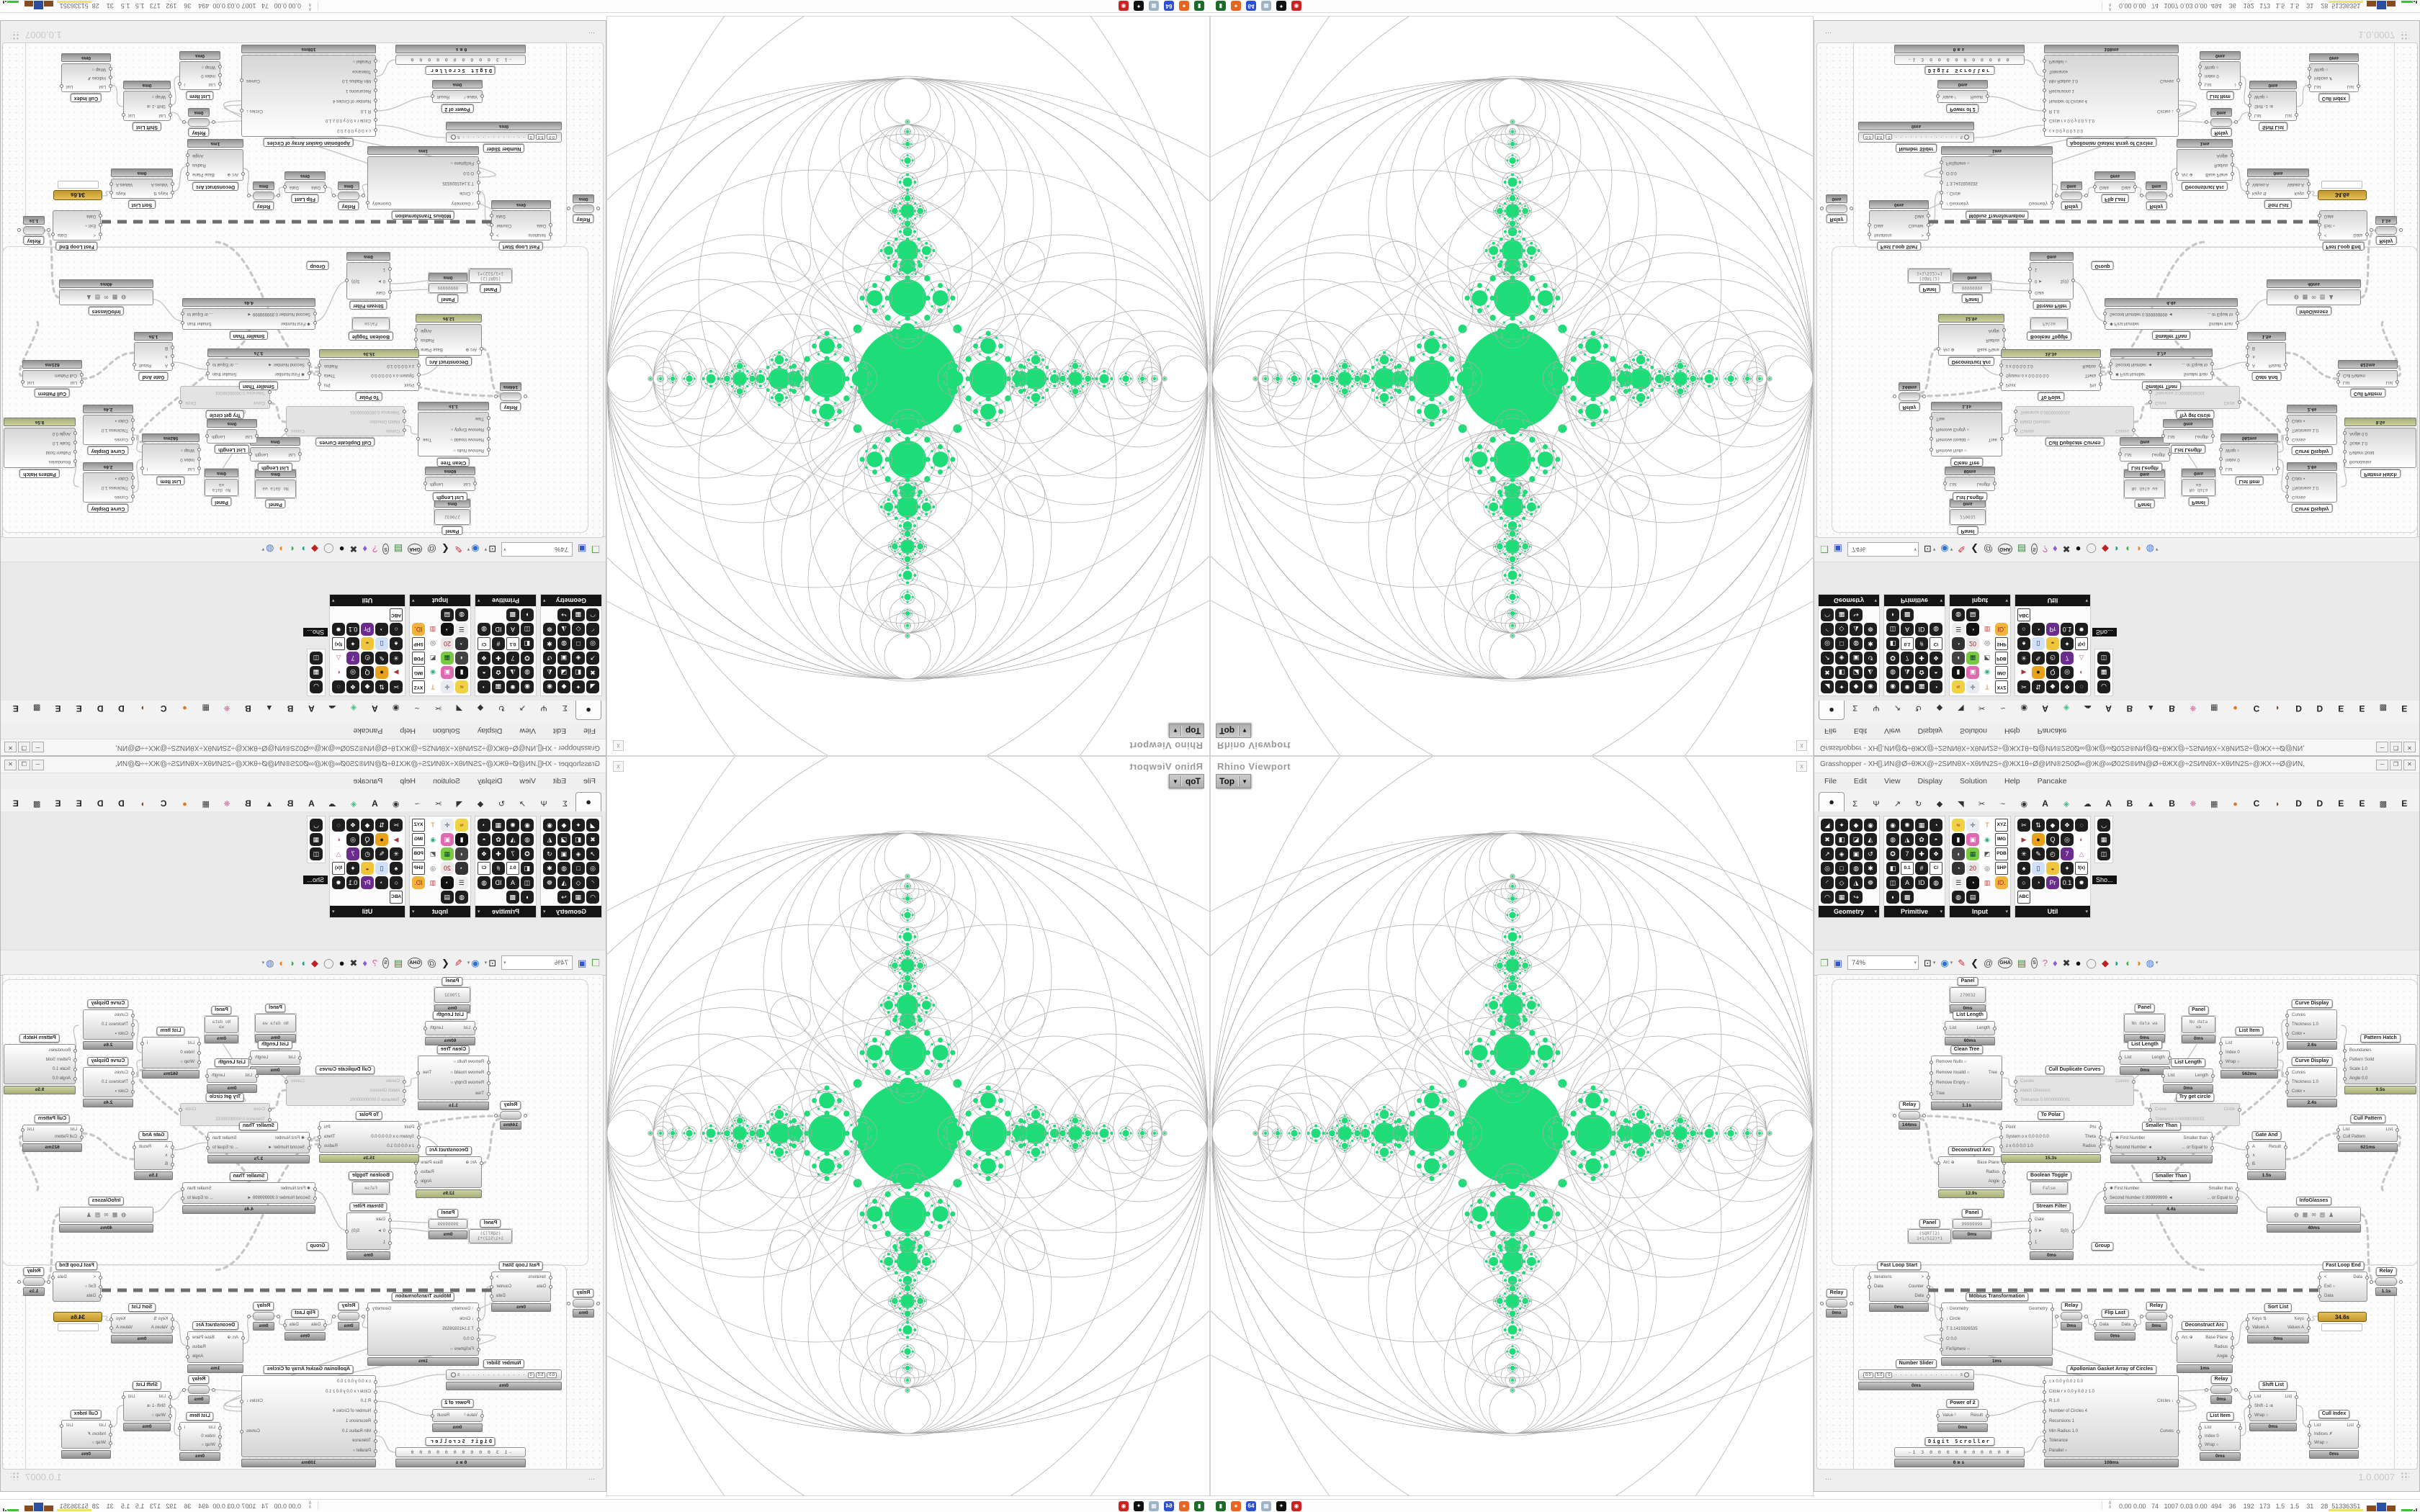 The image size is (2420, 1512). I want to click on component-icon: ↪, so click(563, 897).